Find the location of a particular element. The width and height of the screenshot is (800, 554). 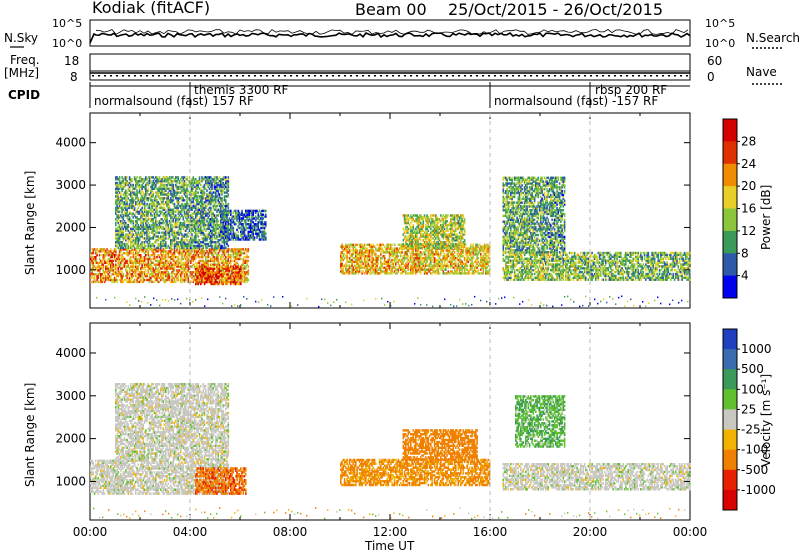

nsky-trace is located at coordinates (390, 38).